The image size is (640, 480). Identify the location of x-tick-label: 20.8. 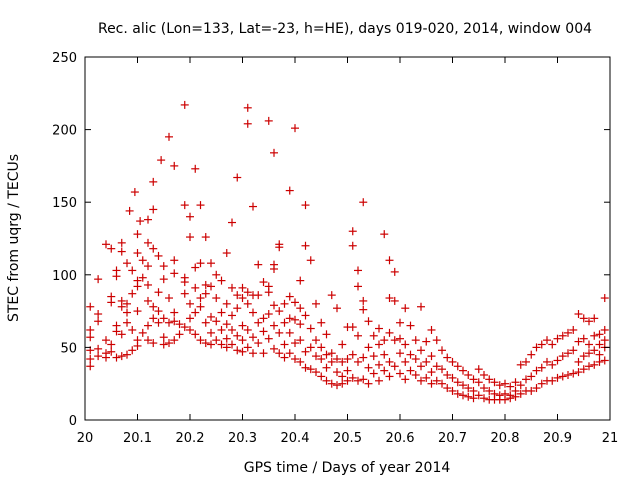
(505, 438).